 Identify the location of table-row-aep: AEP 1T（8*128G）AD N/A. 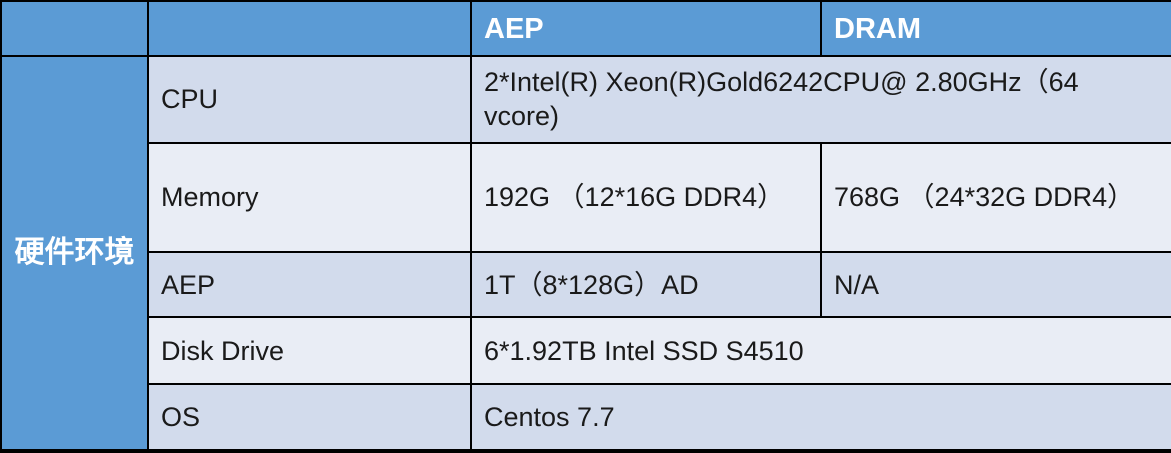
(586, 285).